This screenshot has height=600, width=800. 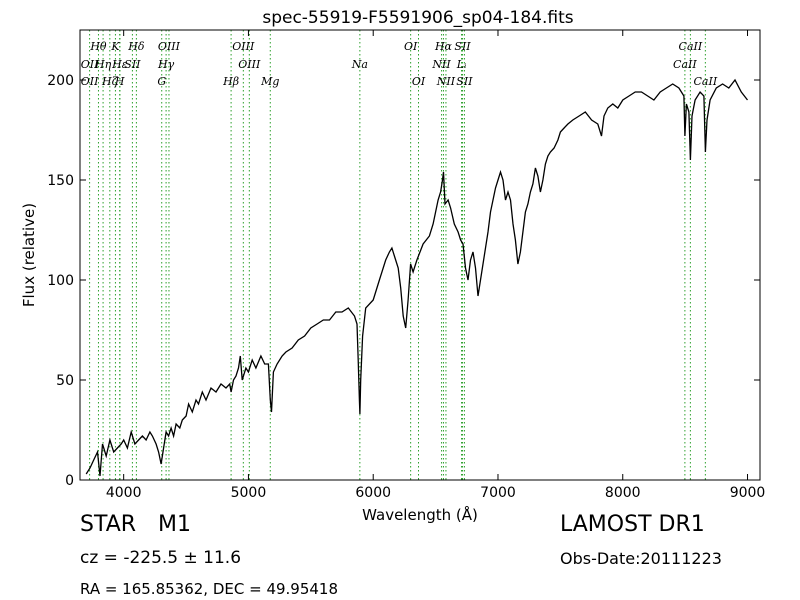 I want to click on x-tick-label: 5000, so click(x=249, y=493).